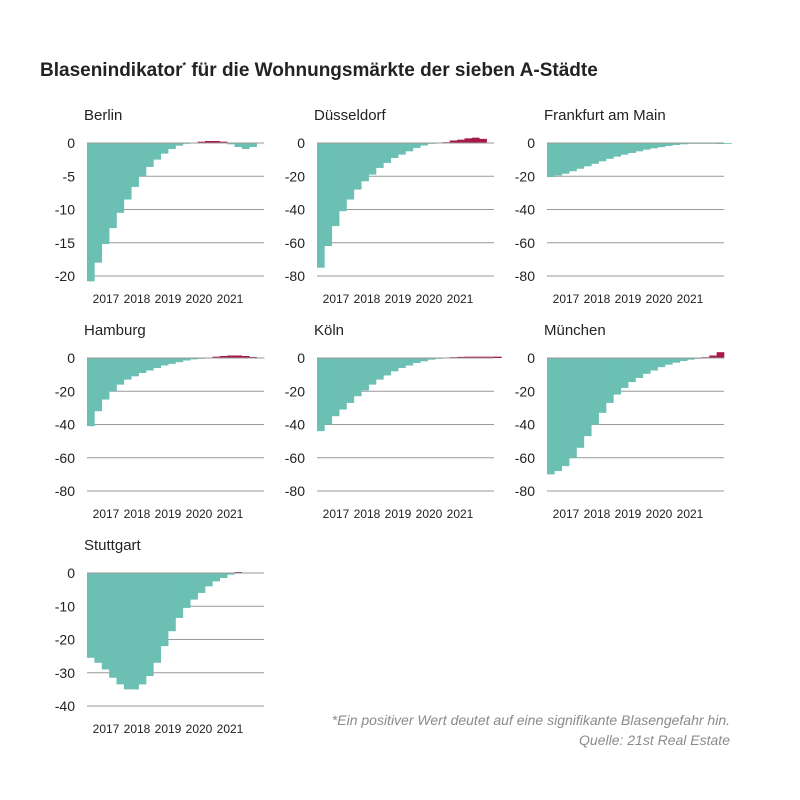  Describe the element at coordinates (184, 65) in the screenshot. I see `chart-title-asterisk: *` at that location.